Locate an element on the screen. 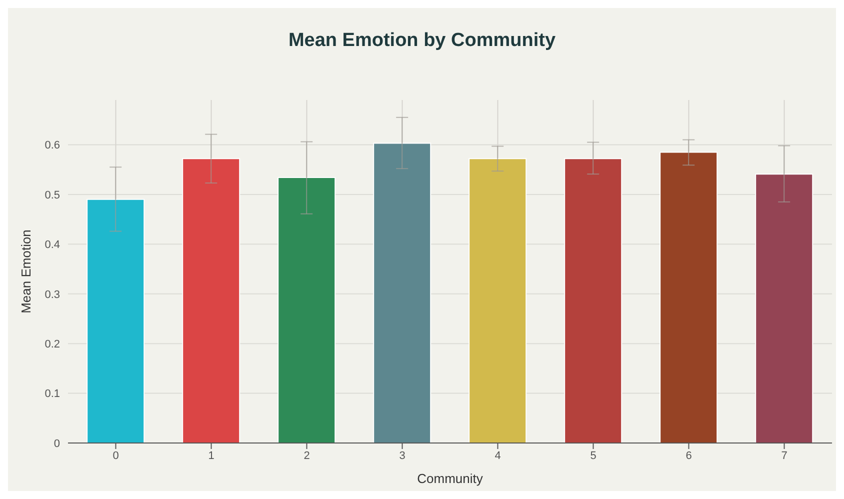 The height and width of the screenshot is (499, 844). x-tick-label: 0 is located at coordinates (115, 456).